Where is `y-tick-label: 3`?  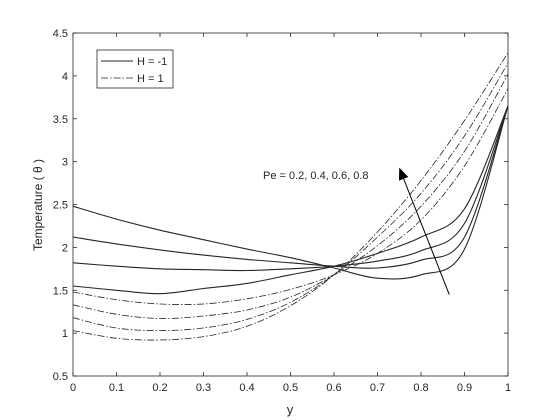 y-tick-label: 3 is located at coordinates (65, 163).